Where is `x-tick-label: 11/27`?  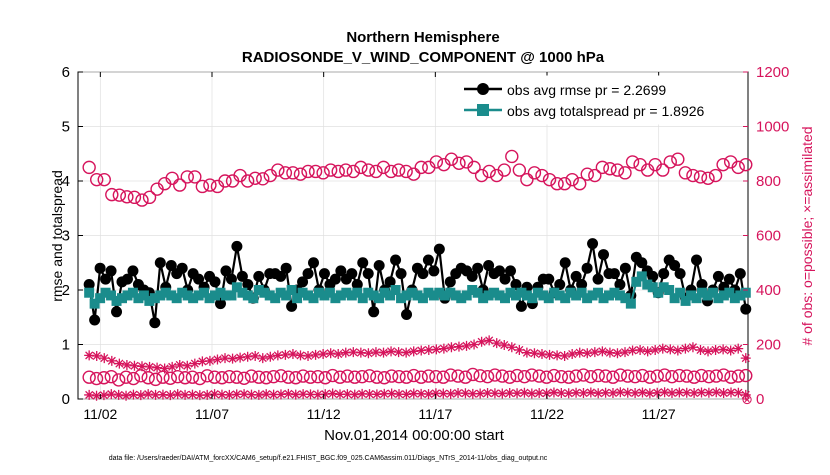
x-tick-label: 11/27 is located at coordinates (659, 414).